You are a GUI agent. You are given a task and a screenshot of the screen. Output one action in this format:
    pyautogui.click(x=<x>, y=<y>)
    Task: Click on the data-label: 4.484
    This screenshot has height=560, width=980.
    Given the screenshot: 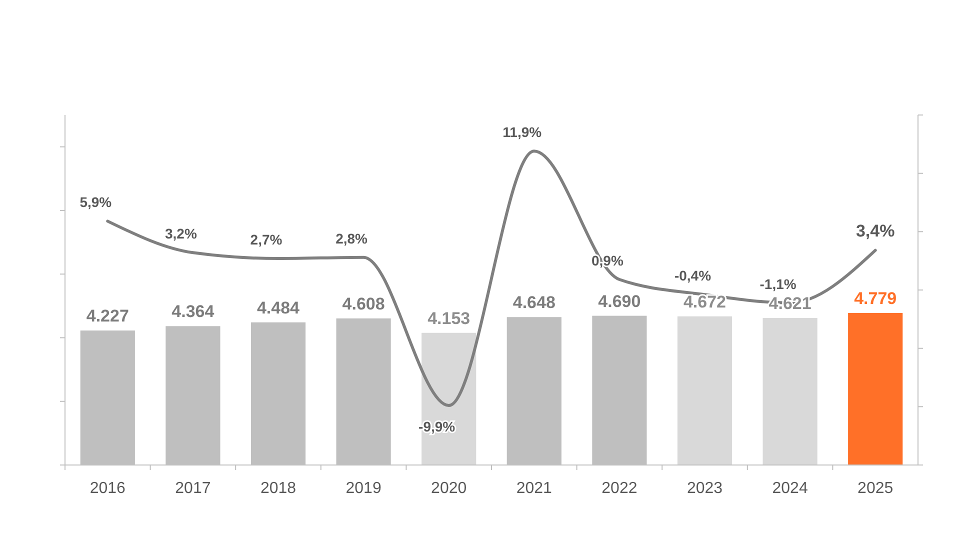 What is the action you would take?
    pyautogui.click(x=278, y=308)
    